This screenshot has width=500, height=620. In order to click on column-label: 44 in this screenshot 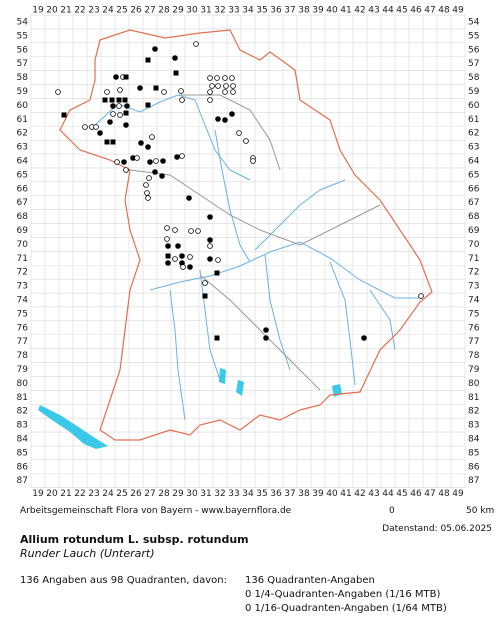, I will do `click(388, 494)`.